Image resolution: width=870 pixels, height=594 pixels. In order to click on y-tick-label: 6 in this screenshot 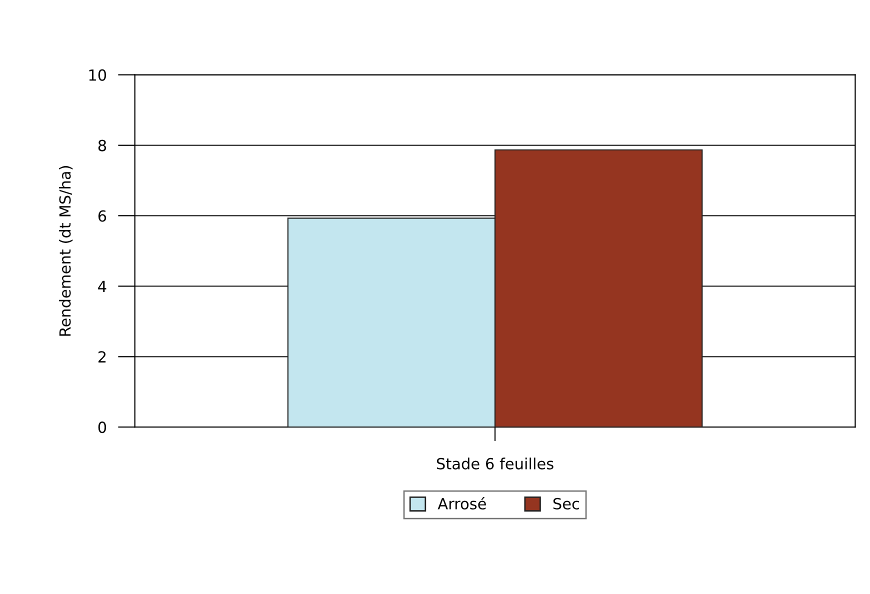, I will do `click(102, 216)`.